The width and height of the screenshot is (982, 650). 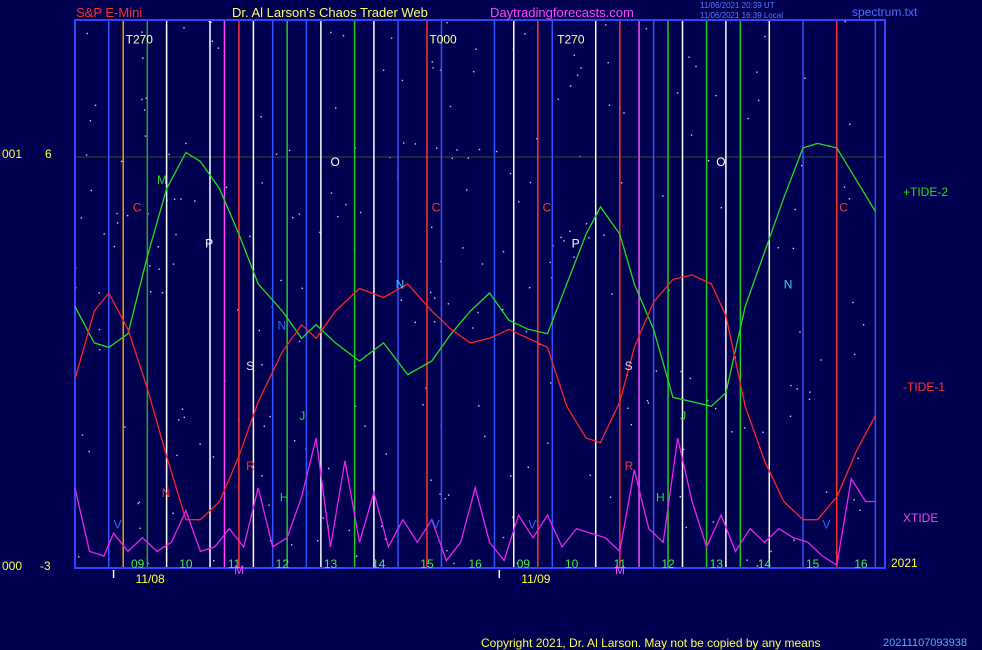 What do you see at coordinates (162, 180) in the screenshot?
I see `annotation-m: M` at bounding box center [162, 180].